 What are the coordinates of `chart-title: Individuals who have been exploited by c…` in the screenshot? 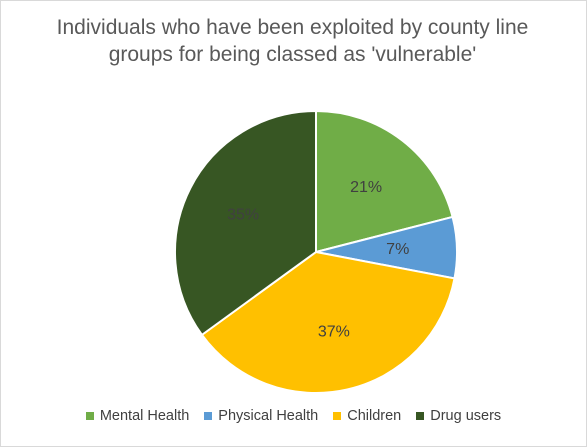 It's located at (292, 41).